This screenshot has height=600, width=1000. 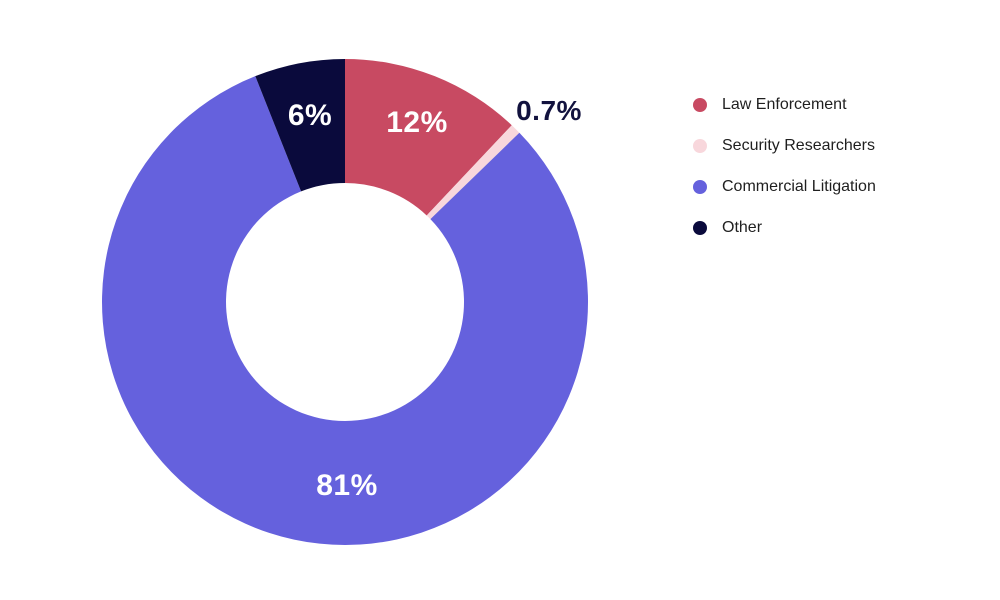 I want to click on legend-label-law-enforcement: Law Enforcement, so click(x=784, y=104).